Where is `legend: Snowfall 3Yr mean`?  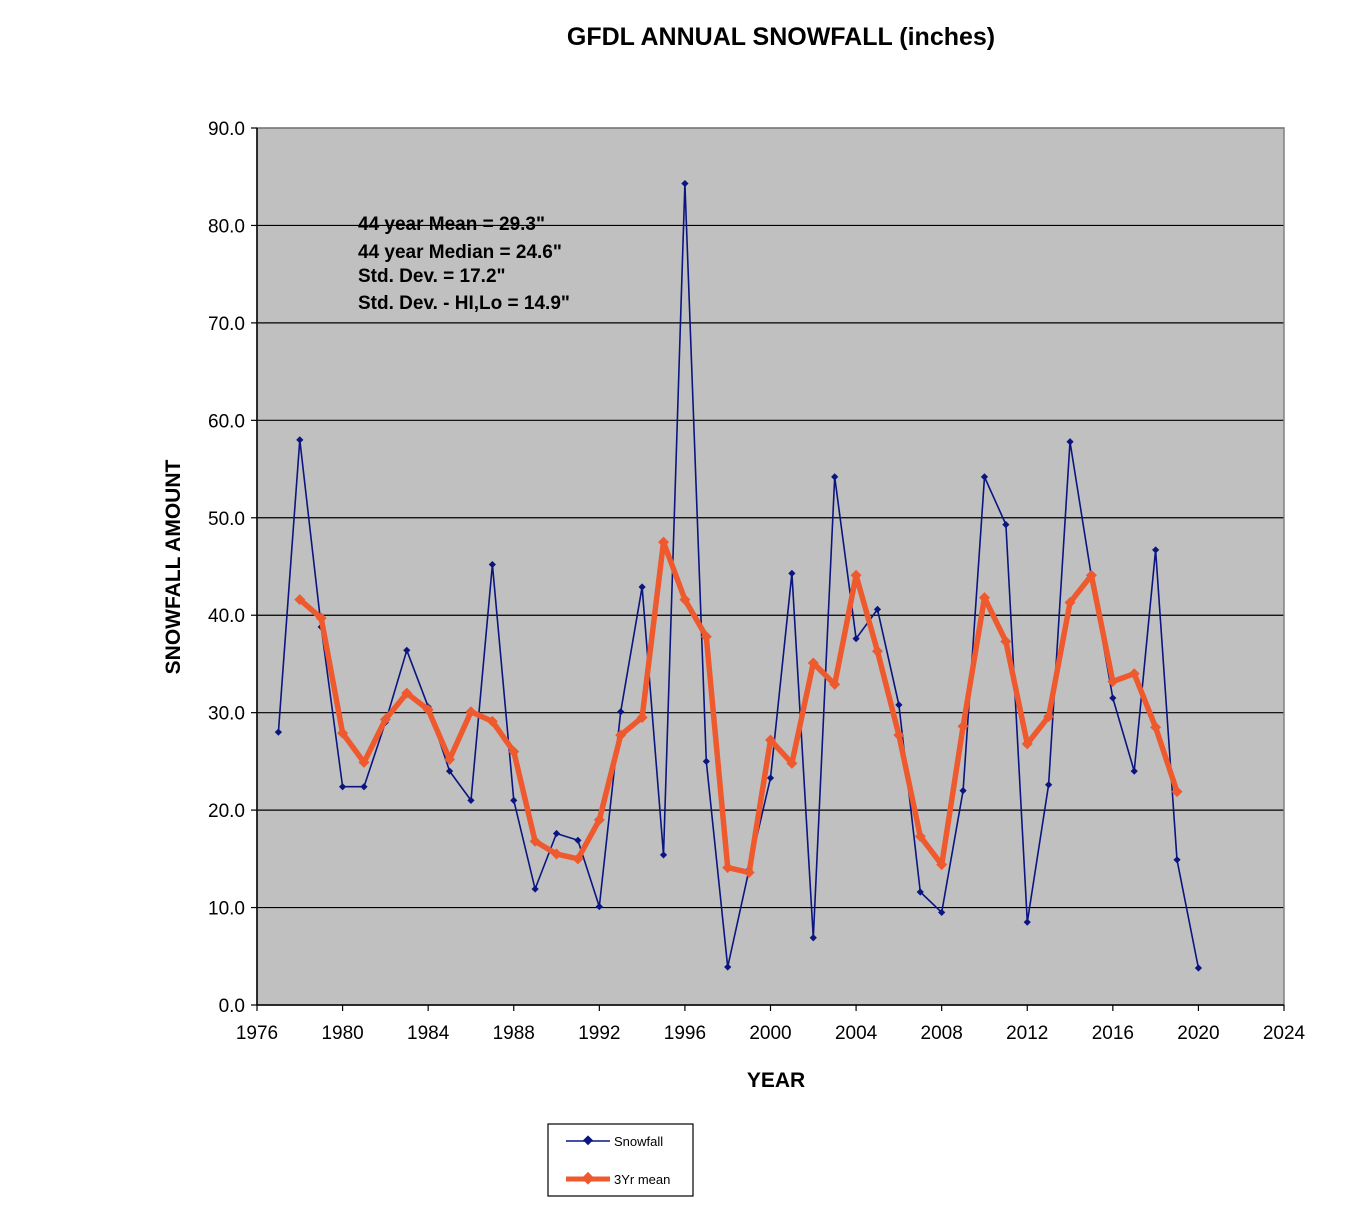
legend: Snowfall 3Yr mean is located at coordinates (620, 1160).